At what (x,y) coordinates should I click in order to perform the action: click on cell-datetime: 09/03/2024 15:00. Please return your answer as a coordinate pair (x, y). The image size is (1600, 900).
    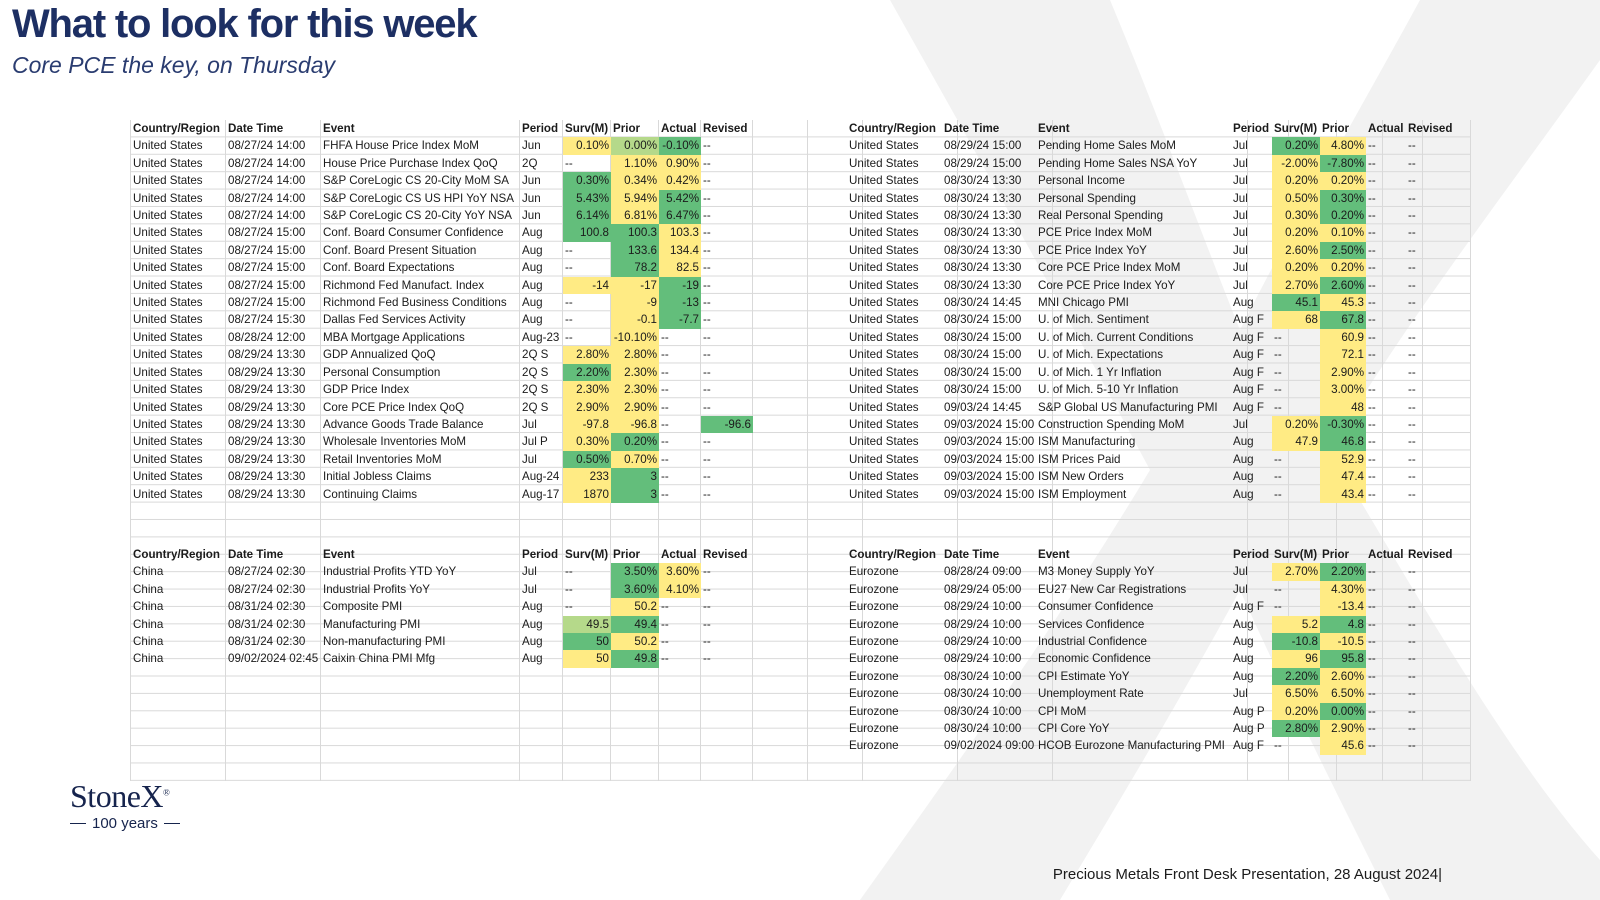
    Looking at the image, I should click on (989, 442).